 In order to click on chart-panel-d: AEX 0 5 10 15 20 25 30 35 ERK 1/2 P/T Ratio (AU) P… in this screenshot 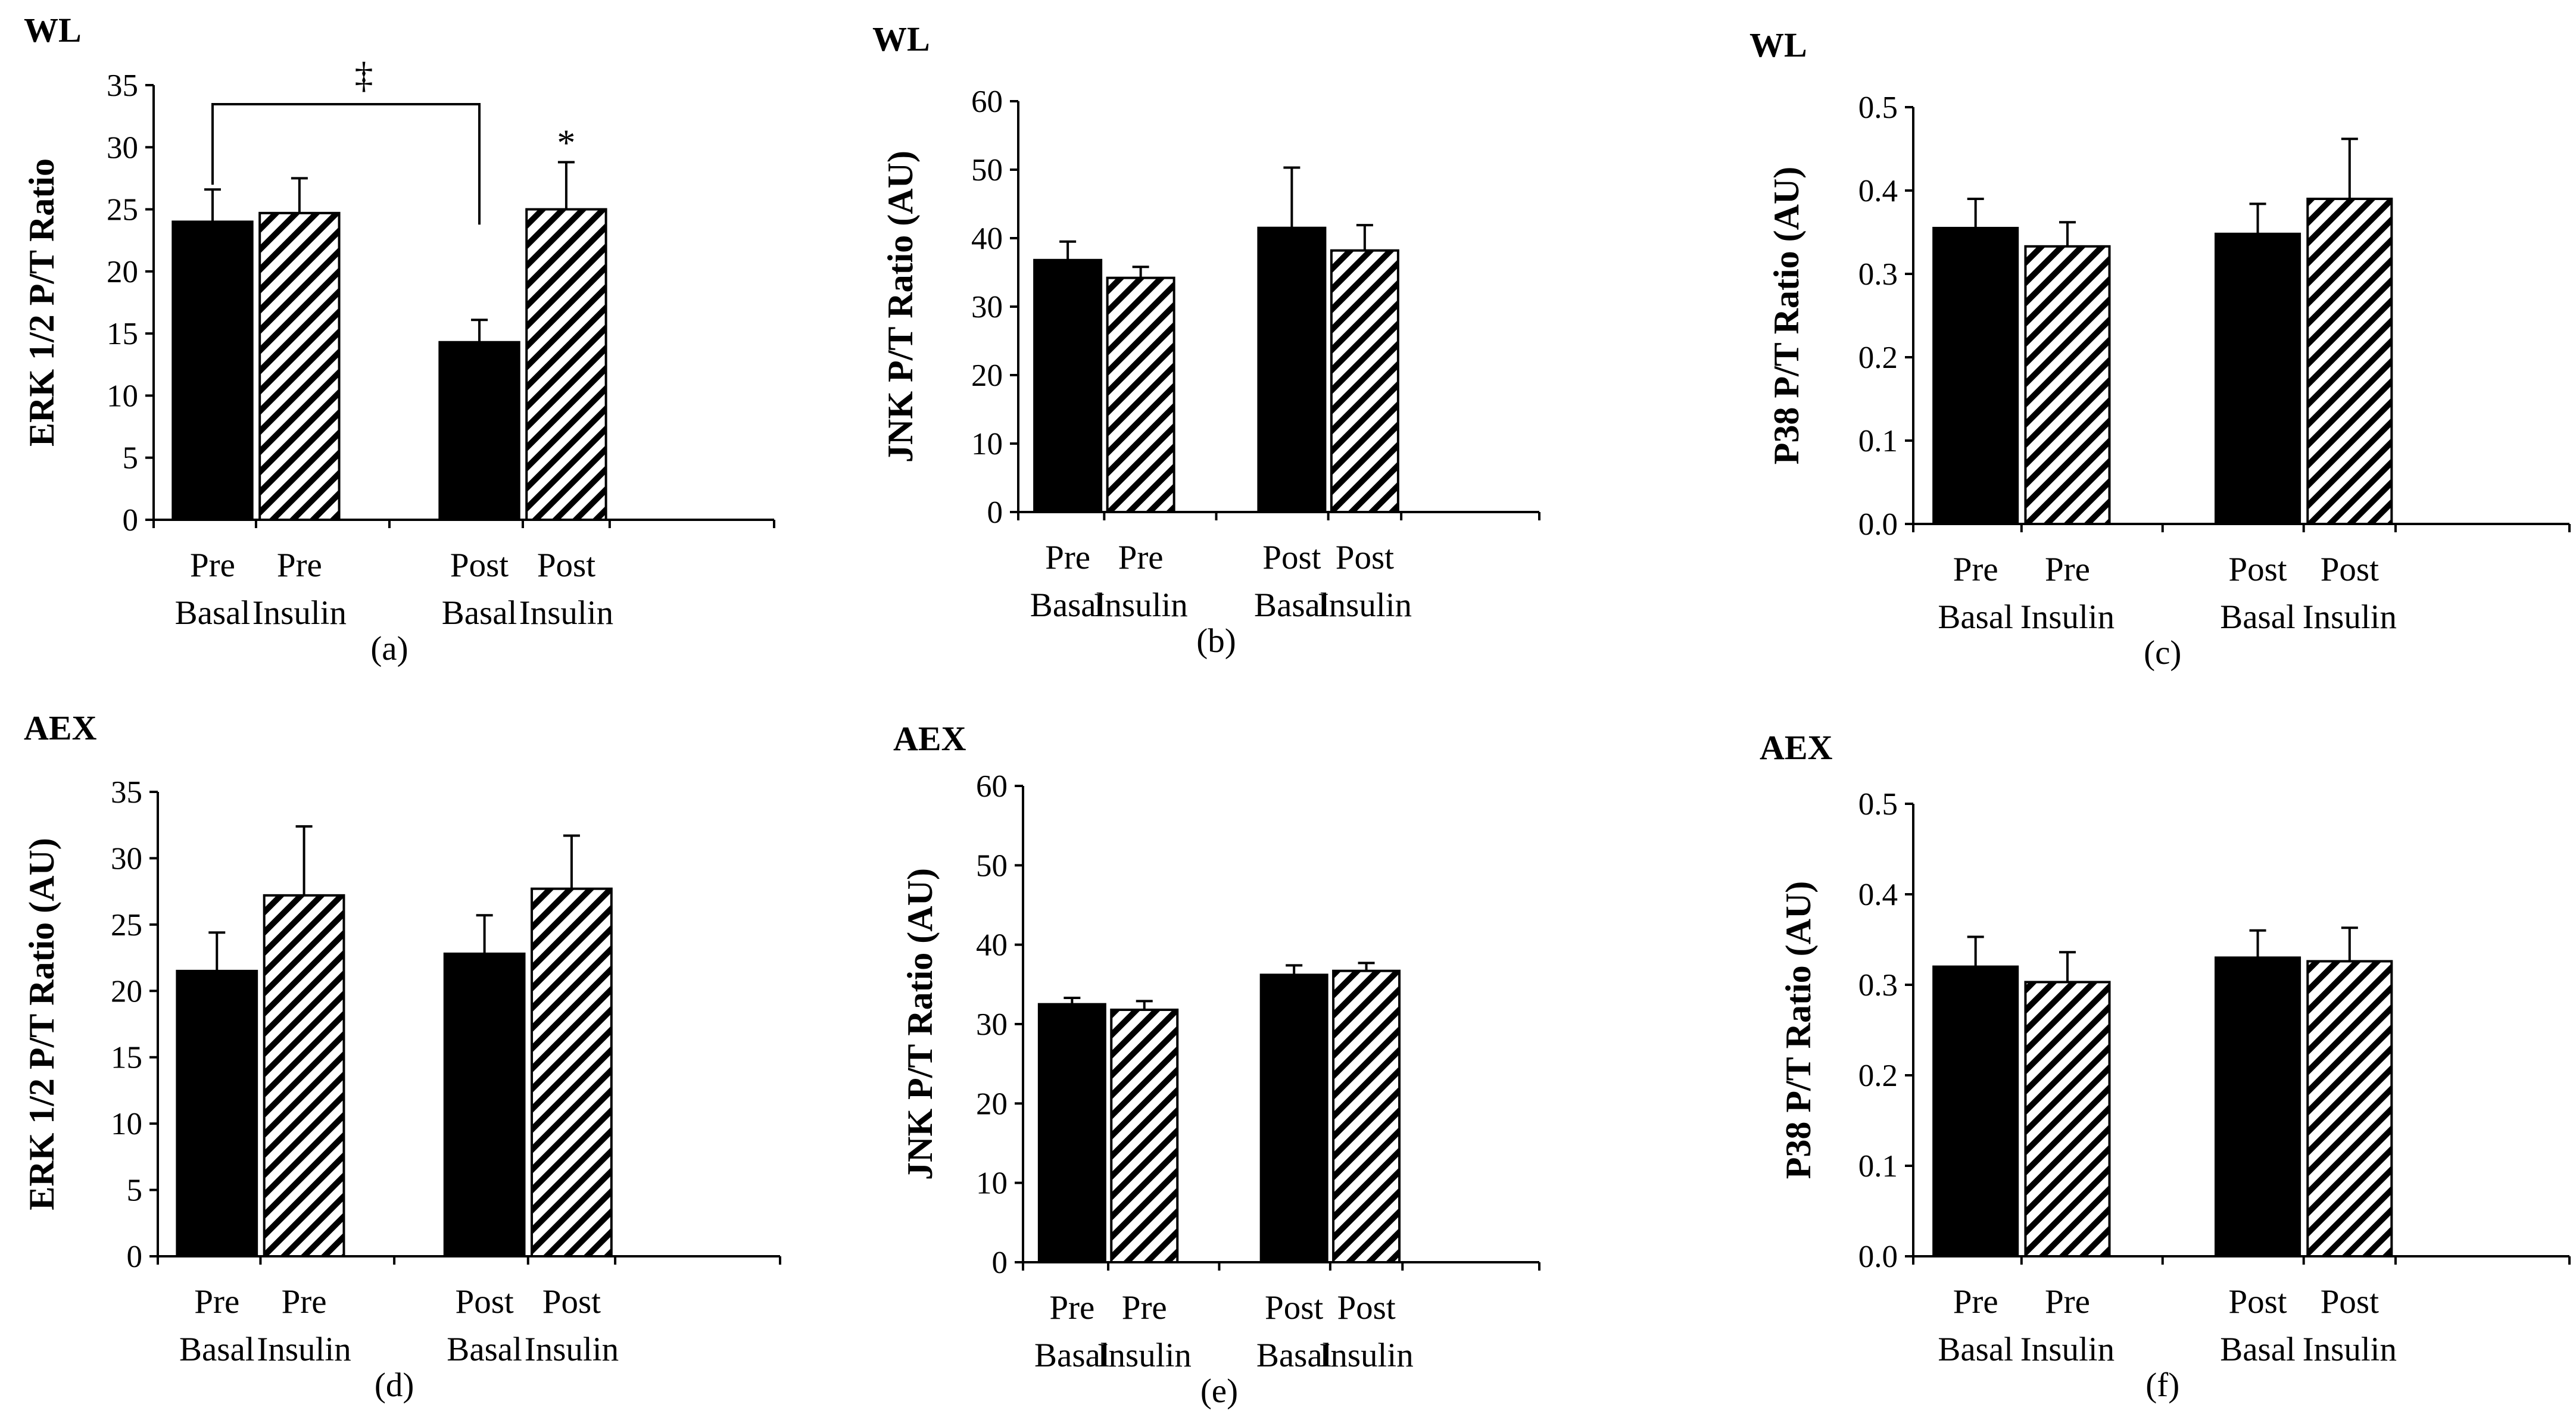, I will do `click(401, 1056)`.